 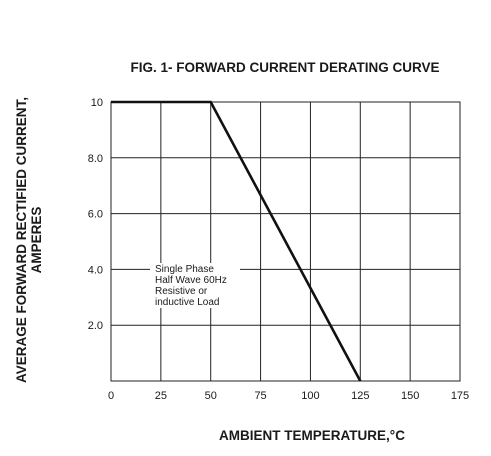 What do you see at coordinates (95, 159) in the screenshot?
I see `y-tick-label: 8.0` at bounding box center [95, 159].